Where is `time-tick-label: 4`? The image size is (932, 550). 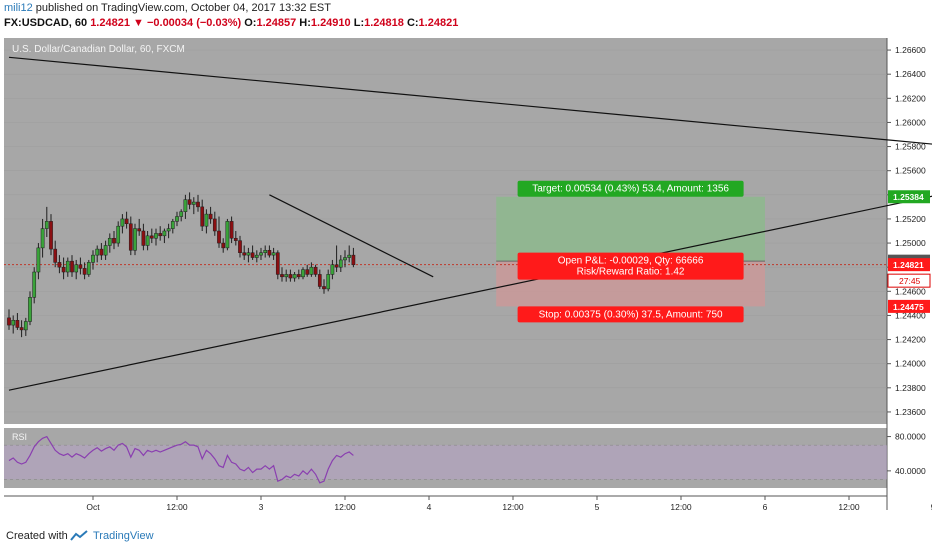 time-tick-label: 4 is located at coordinates (429, 507).